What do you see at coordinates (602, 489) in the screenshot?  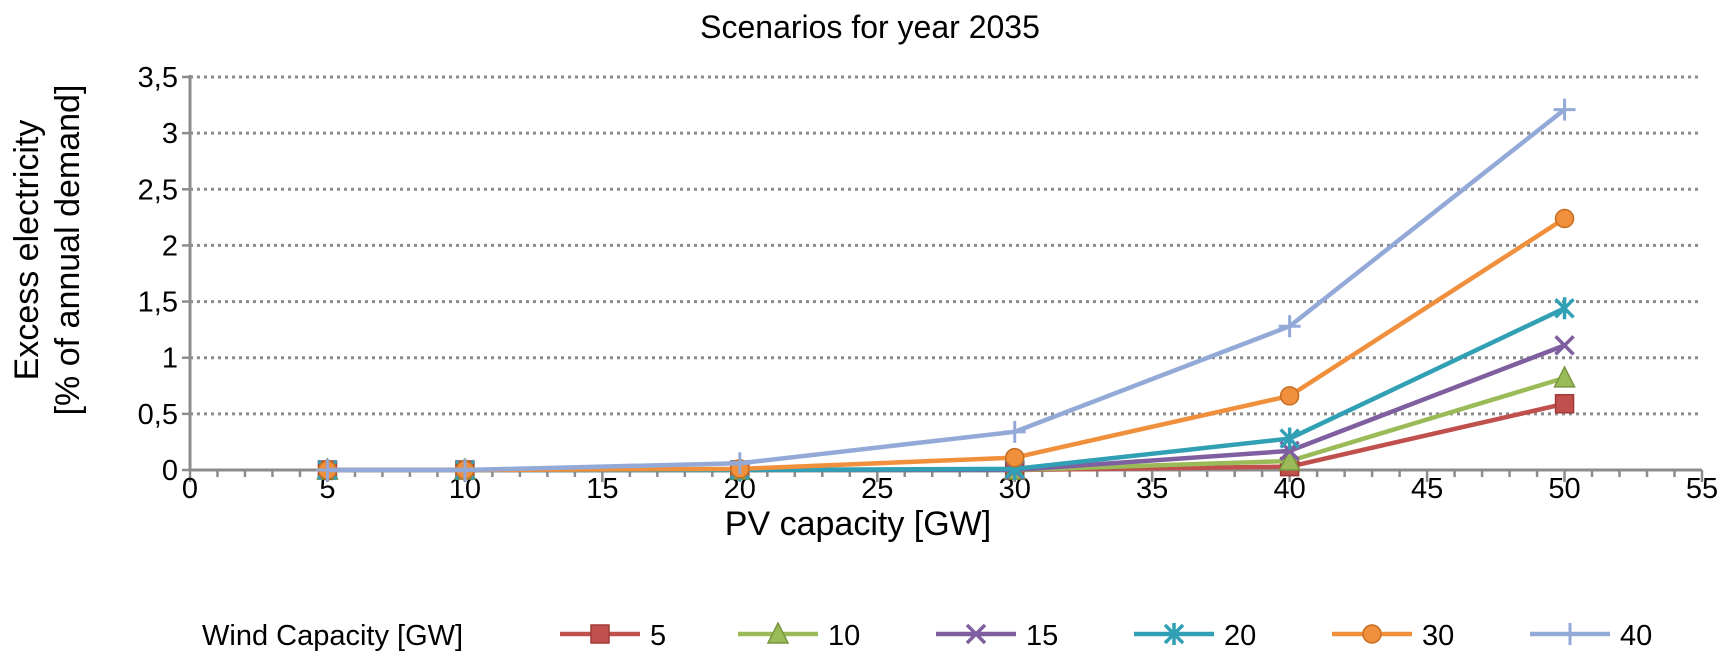 I see `x-tick-label: 15` at bounding box center [602, 489].